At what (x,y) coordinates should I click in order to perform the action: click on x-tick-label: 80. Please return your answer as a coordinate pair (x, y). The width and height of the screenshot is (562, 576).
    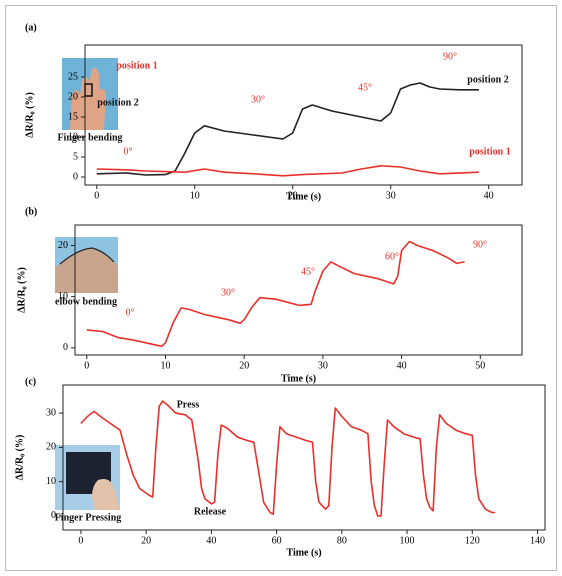
    Looking at the image, I should click on (342, 540).